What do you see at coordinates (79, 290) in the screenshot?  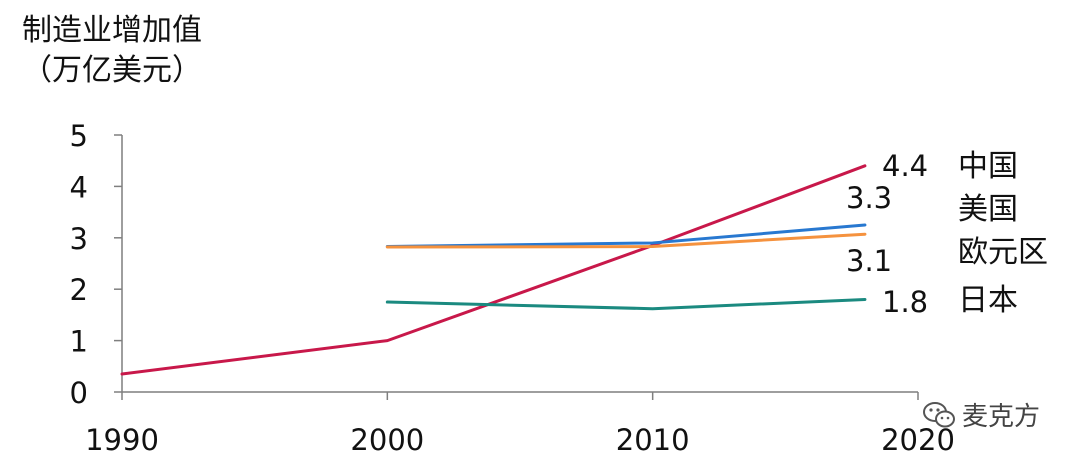 I see `y-tick-label: 2` at bounding box center [79, 290].